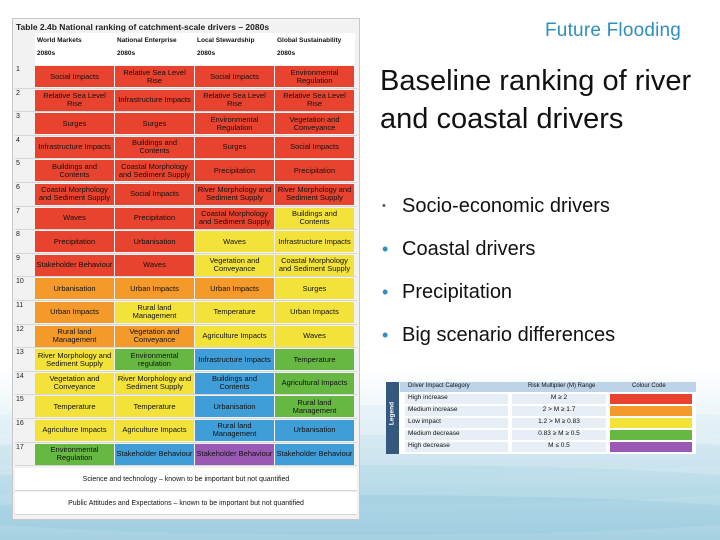  Describe the element at coordinates (545, 207) in the screenshot. I see `bullet-item: • Socio-economic drivers` at that location.